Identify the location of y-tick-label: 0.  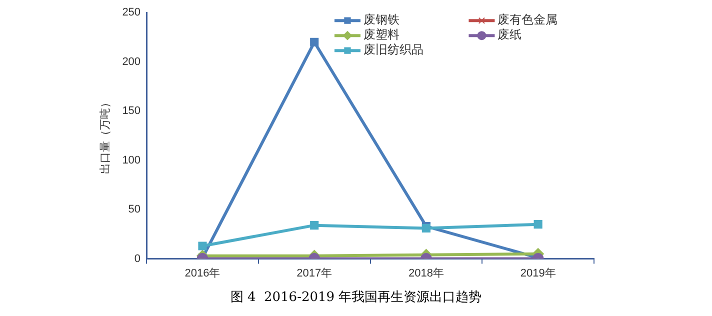
(137, 258).